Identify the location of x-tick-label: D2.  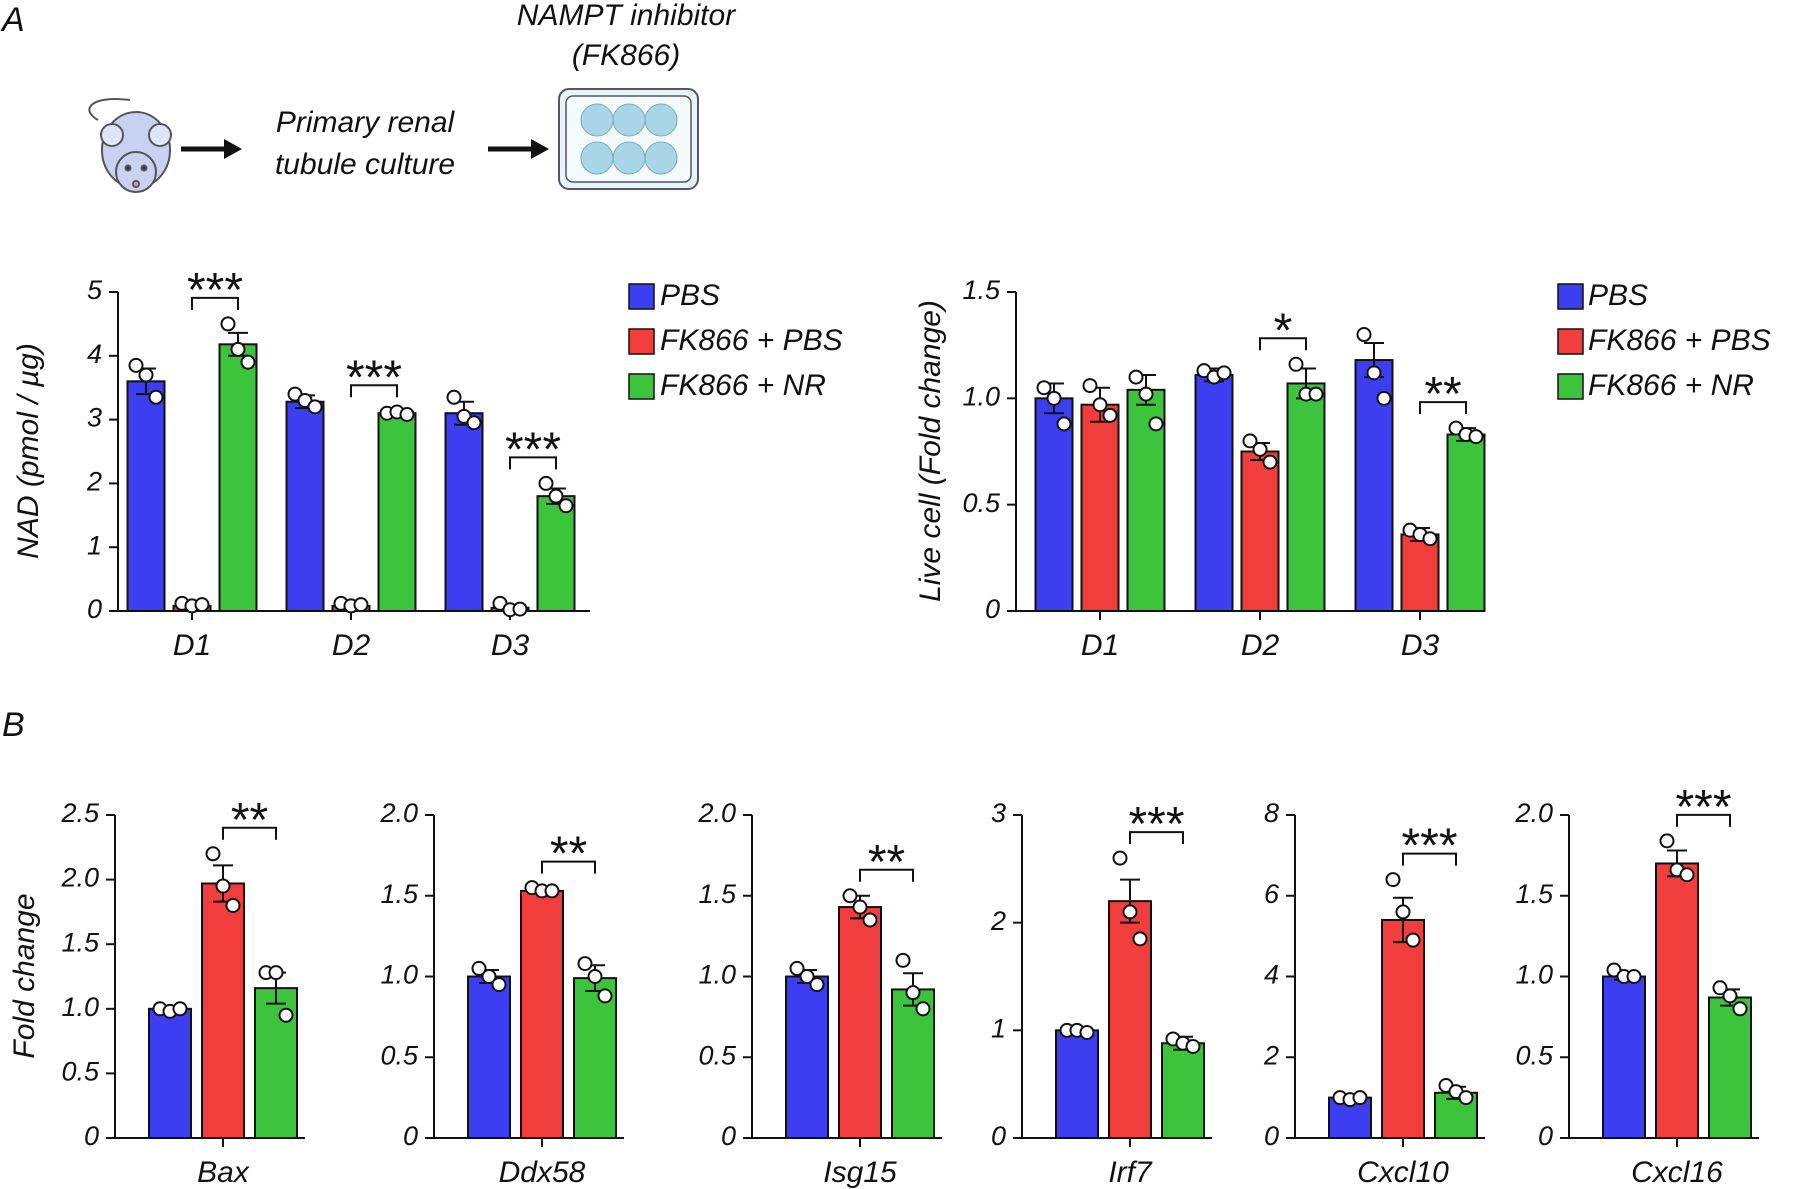
(1260, 645).